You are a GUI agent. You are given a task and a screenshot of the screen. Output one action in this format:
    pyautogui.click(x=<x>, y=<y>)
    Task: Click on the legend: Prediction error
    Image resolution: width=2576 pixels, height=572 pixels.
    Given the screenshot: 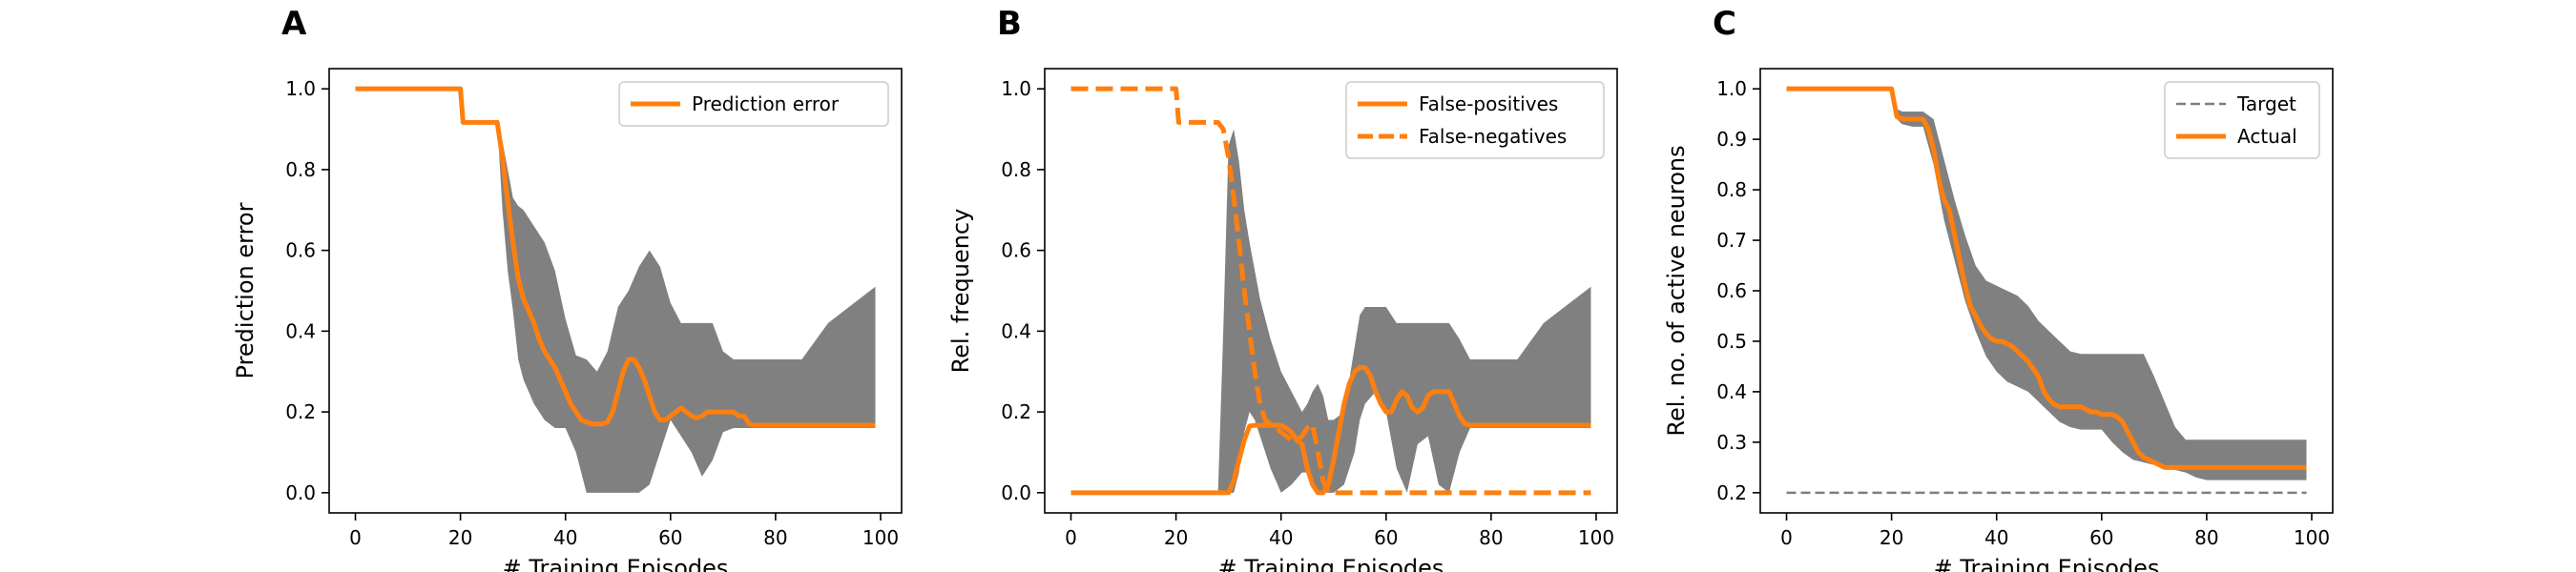 What is the action you would take?
    pyautogui.click(x=753, y=104)
    